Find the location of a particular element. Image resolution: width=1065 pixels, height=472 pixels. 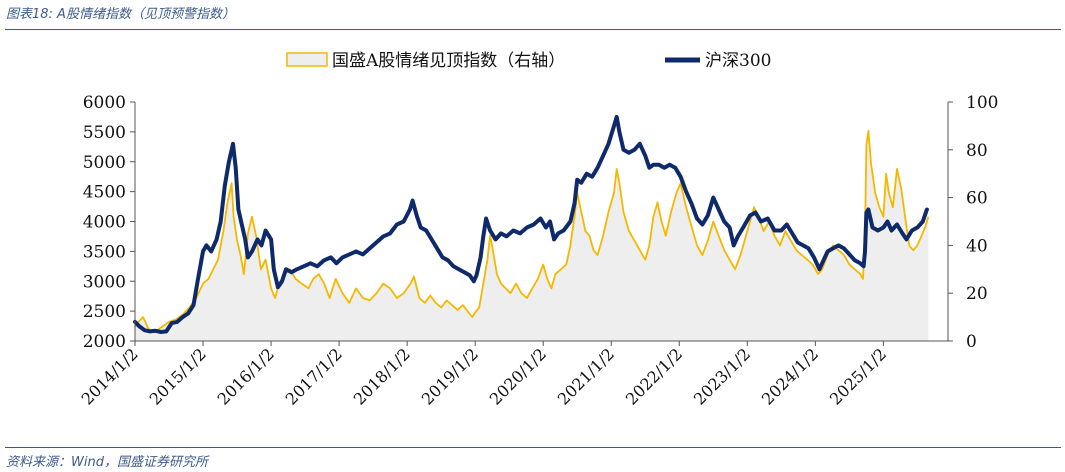

x-tick-label: 2017/1/2 is located at coordinates (314, 376).